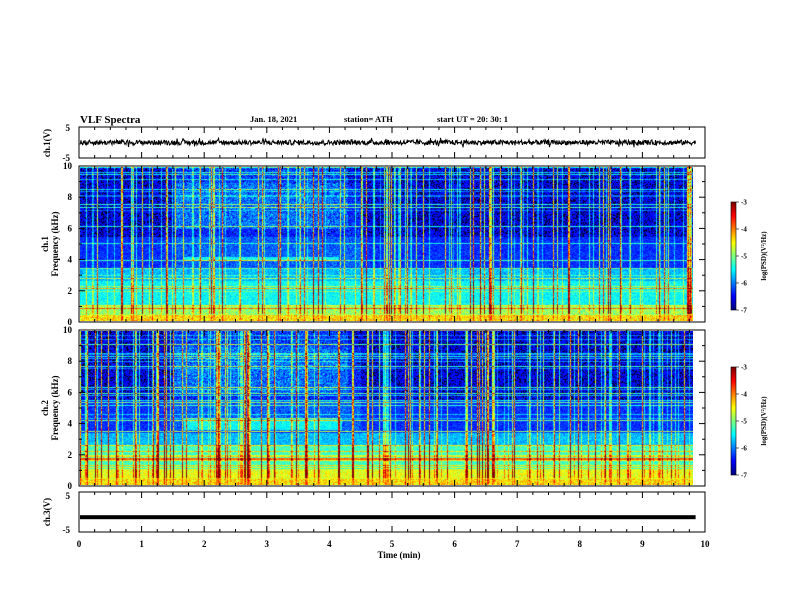 The height and width of the screenshot is (612, 792). What do you see at coordinates (204, 544) in the screenshot?
I see `time-tick-label: 2` at bounding box center [204, 544].